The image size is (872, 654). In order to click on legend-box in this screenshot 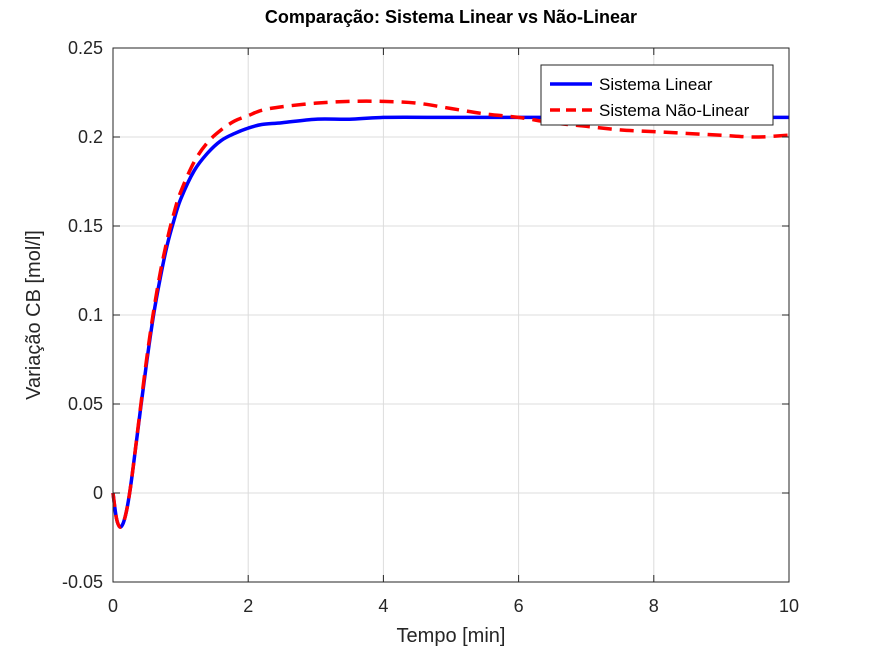, I will do `click(657, 95)`.